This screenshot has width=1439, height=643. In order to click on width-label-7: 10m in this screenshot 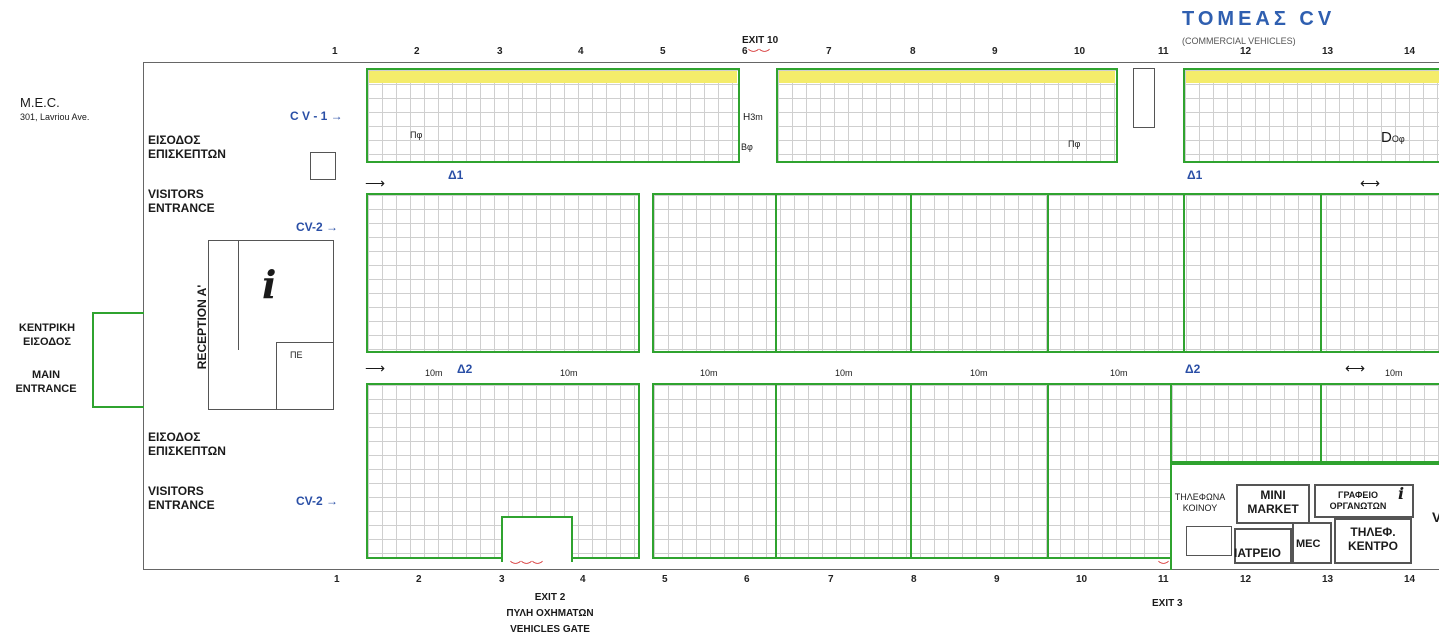, I will do `click(1394, 373)`.